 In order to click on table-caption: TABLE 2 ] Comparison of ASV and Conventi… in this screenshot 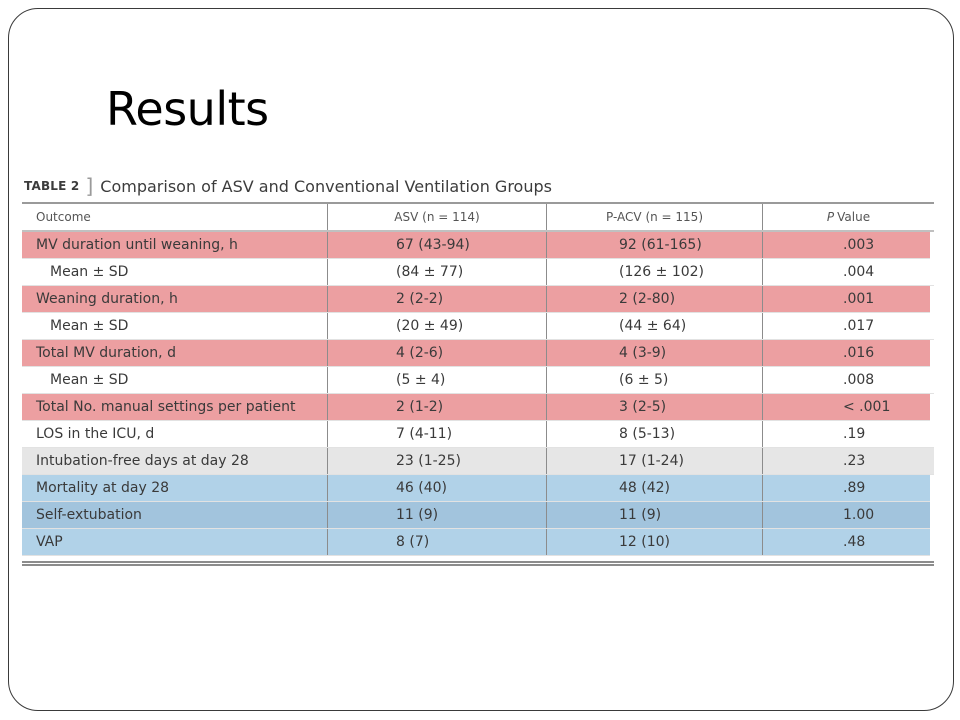, I will do `click(288, 186)`.